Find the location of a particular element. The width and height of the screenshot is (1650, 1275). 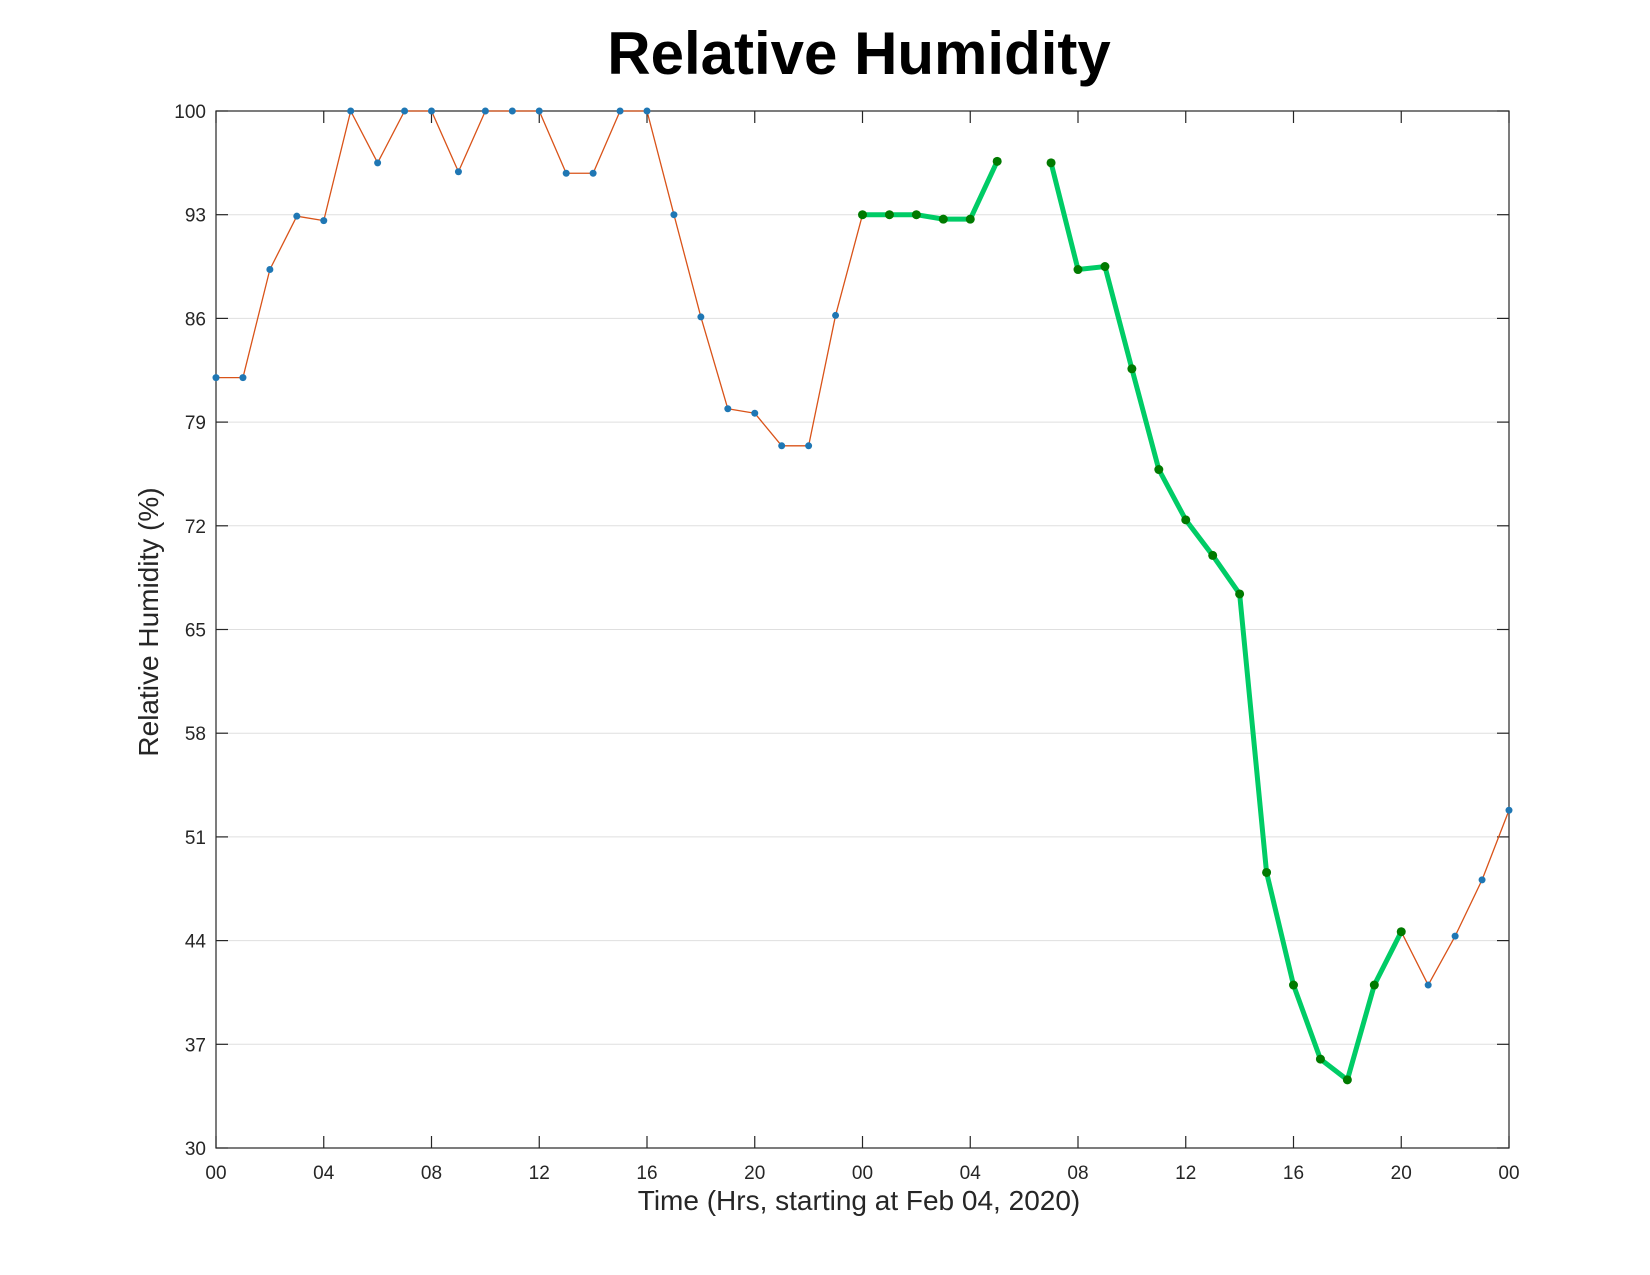

chart-title: Relative Humidity is located at coordinates (859, 53).